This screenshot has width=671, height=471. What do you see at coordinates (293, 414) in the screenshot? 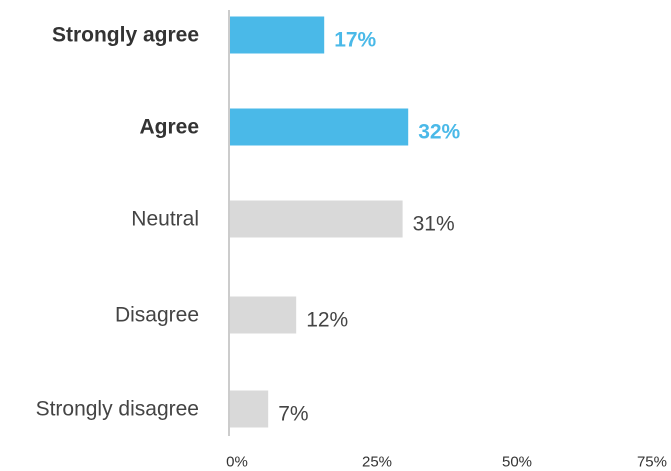
I see `value-label-4: 7%` at bounding box center [293, 414].